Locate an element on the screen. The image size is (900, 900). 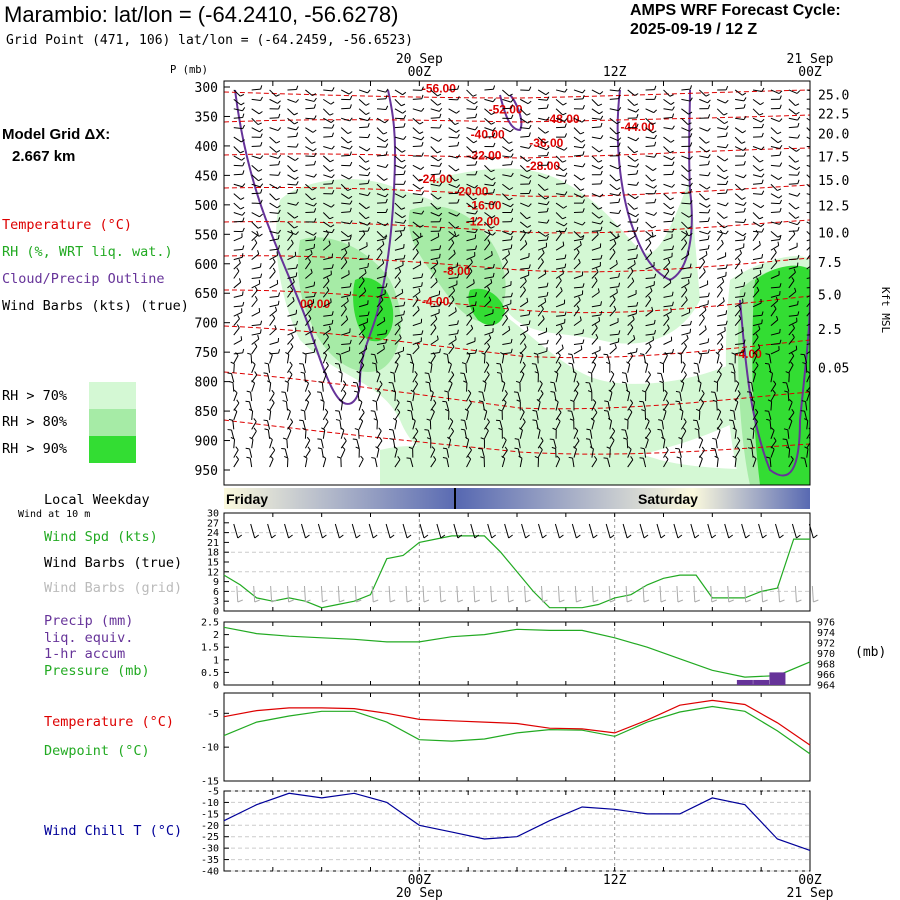
precip-label: Precip (mm) is located at coordinates (89, 621).